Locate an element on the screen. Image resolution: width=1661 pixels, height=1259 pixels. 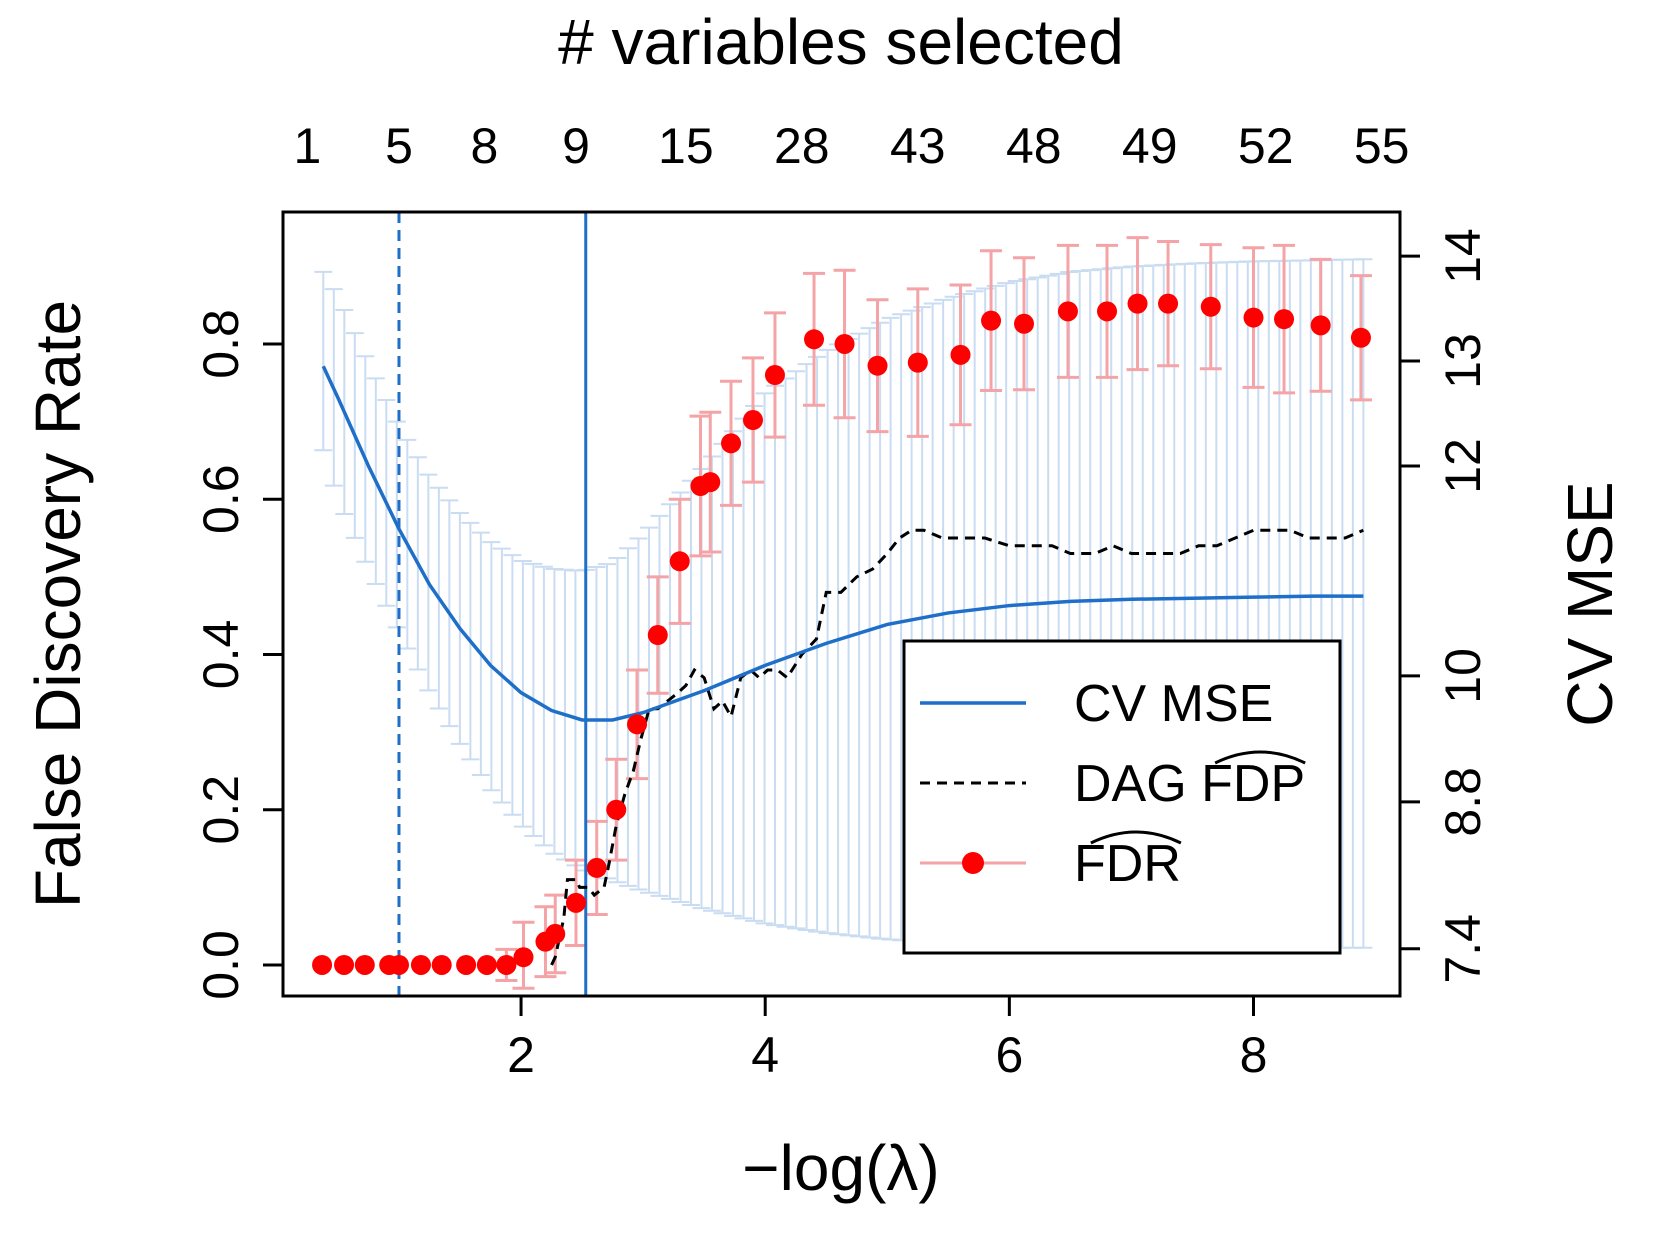
left-y-tick-label: 0.8 is located at coordinates (221, 344).